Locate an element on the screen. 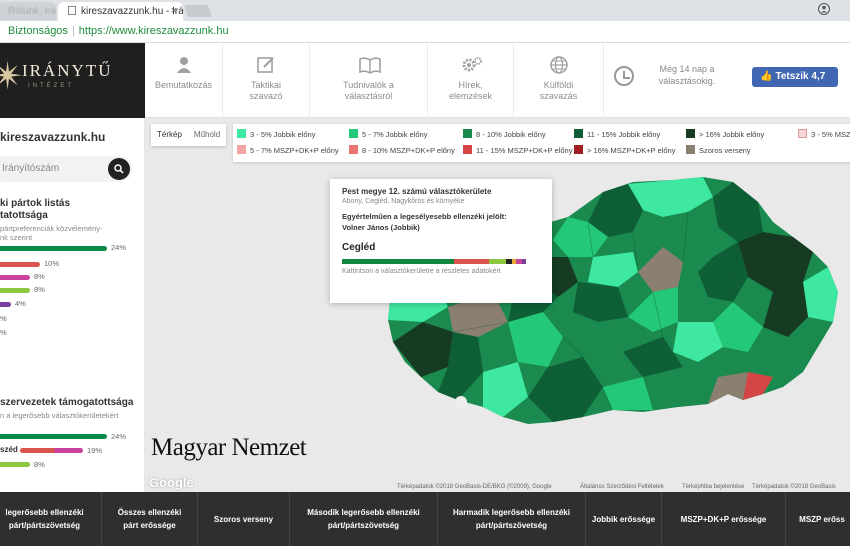 This screenshot has width=850, height=546. bottom-tab: Szoros verseny is located at coordinates (244, 519).